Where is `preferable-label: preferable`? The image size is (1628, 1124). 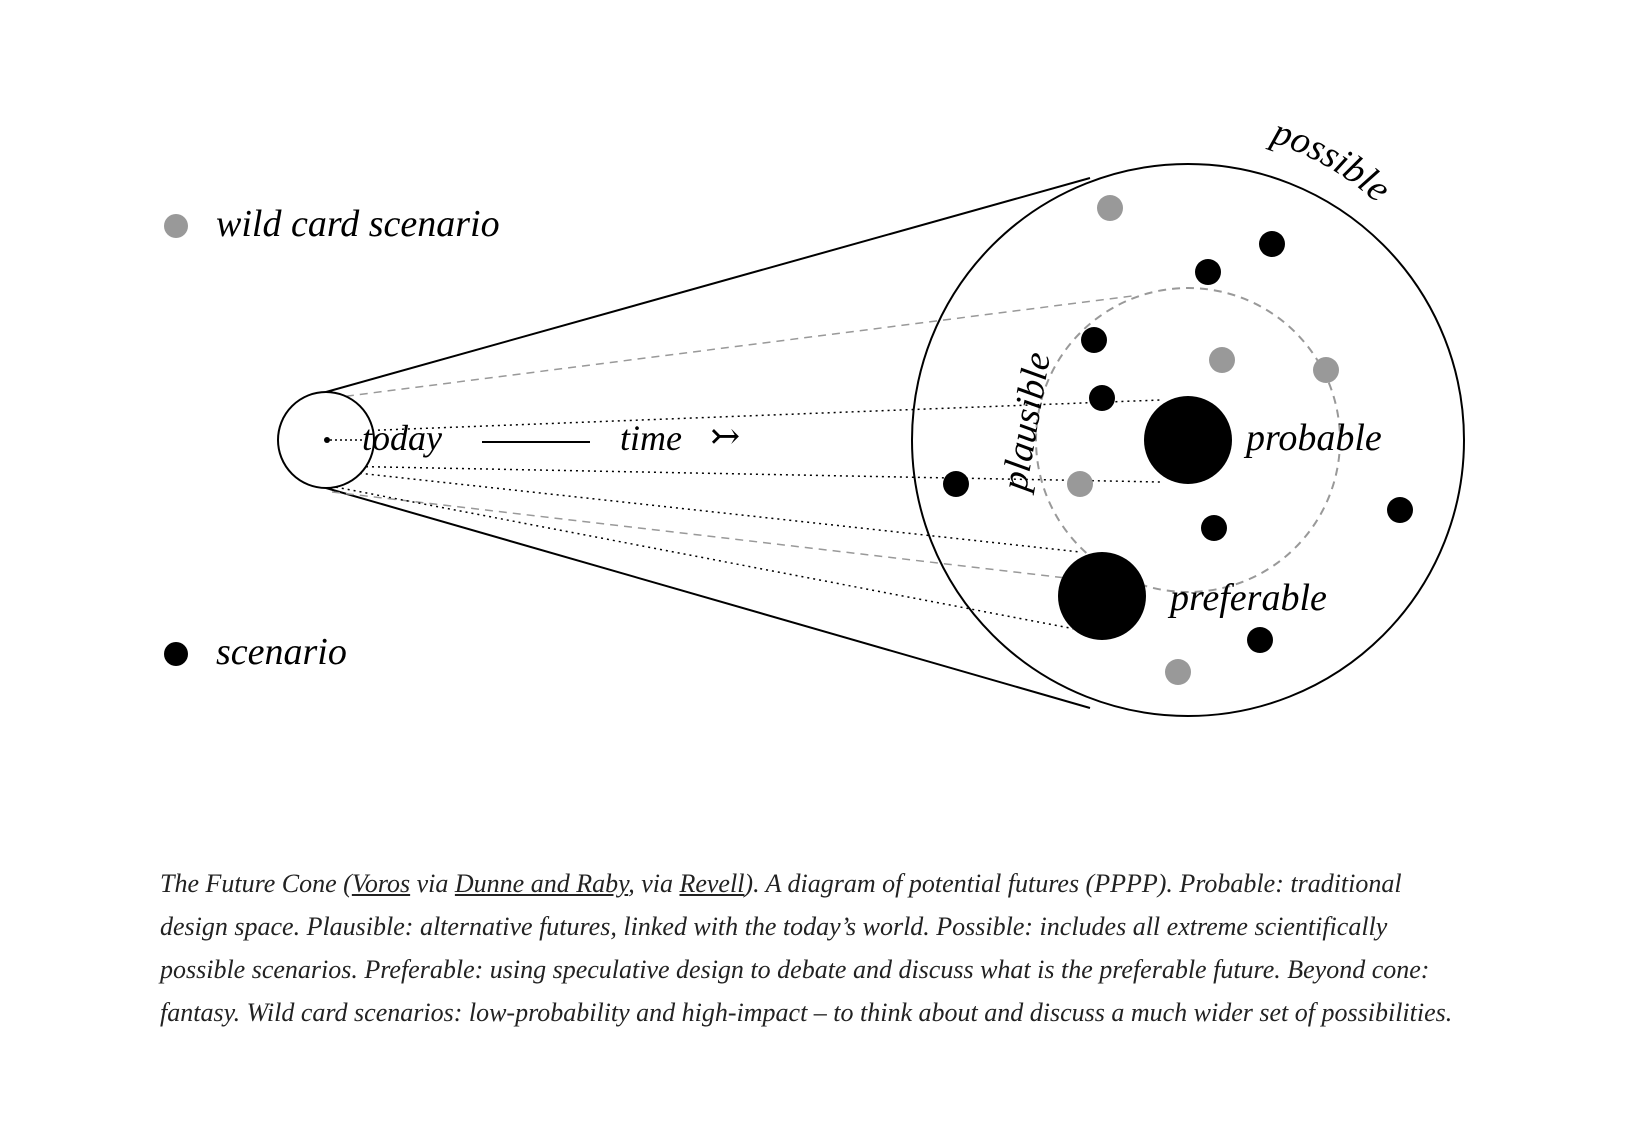 preferable-label: preferable is located at coordinates (1247, 598).